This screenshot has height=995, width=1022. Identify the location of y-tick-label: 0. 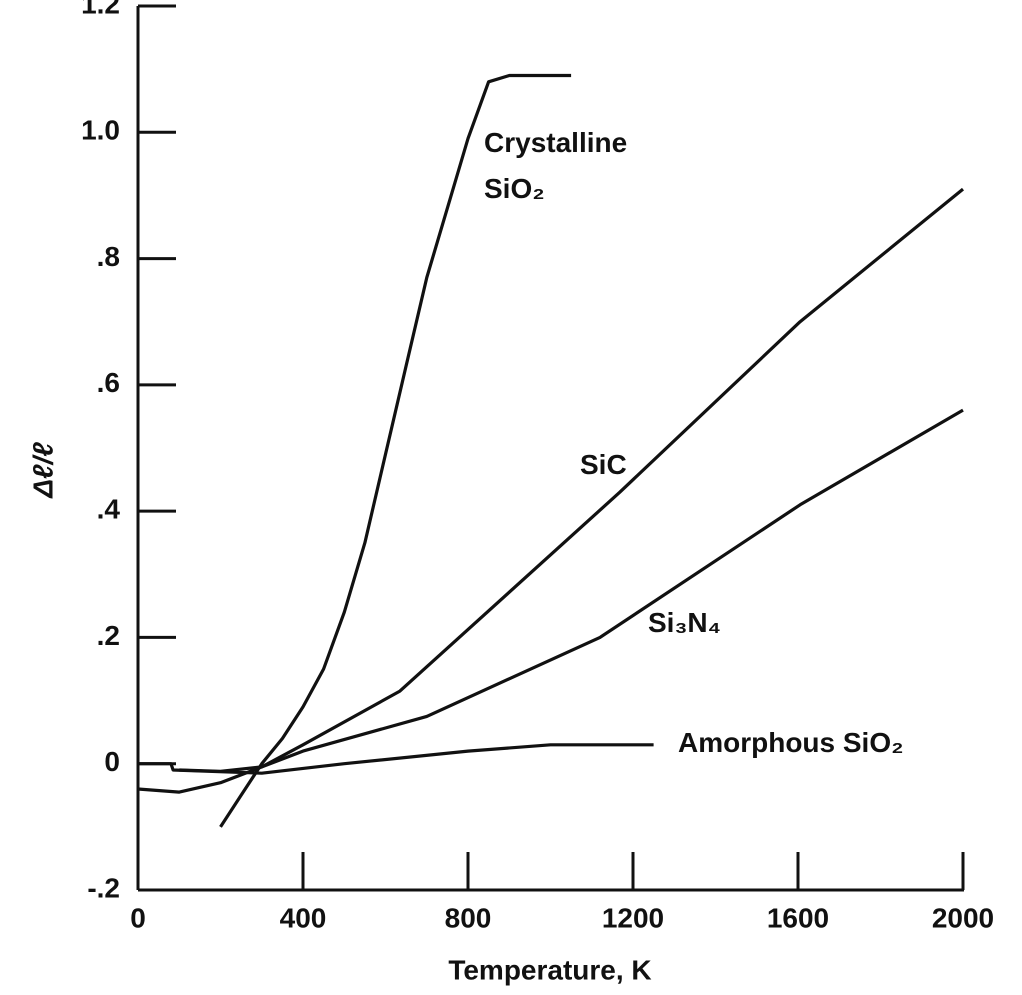
(112, 761).